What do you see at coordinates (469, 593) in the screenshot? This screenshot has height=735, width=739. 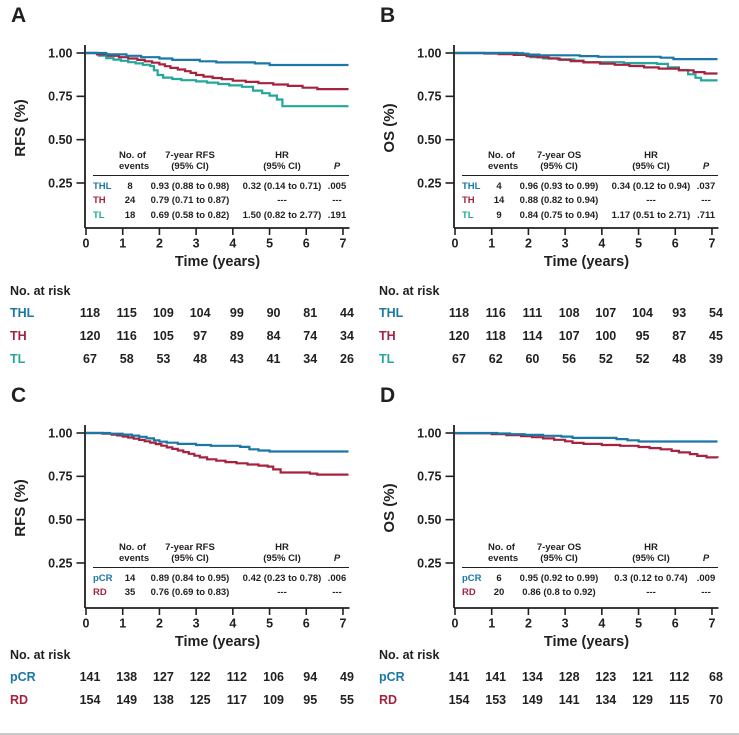 I see `group-label: RD` at bounding box center [469, 593].